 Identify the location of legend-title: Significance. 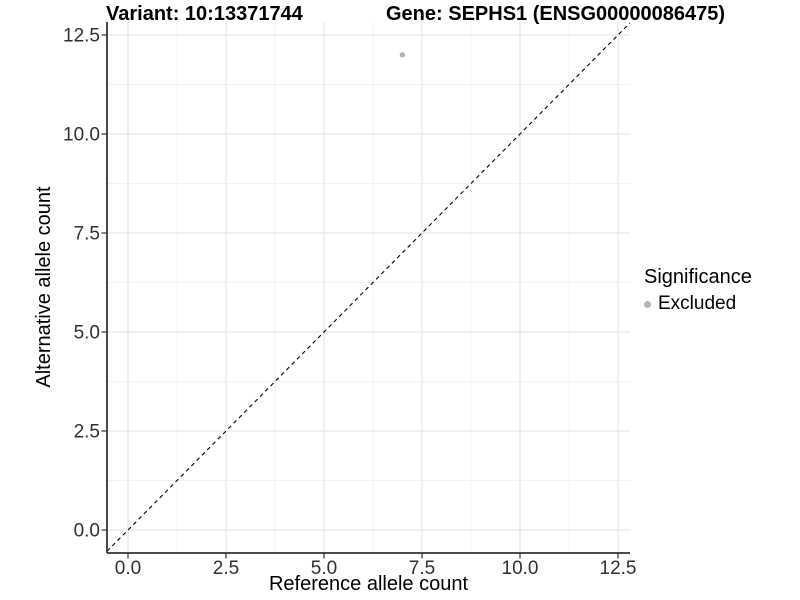
(698, 277).